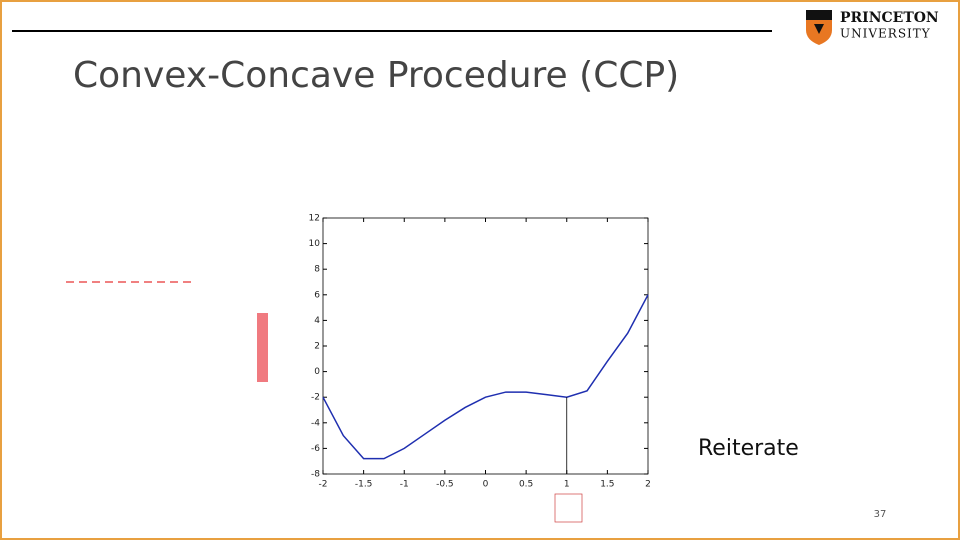 The height and width of the screenshot is (544, 960). I want to click on decor-bar, so click(262, 347).